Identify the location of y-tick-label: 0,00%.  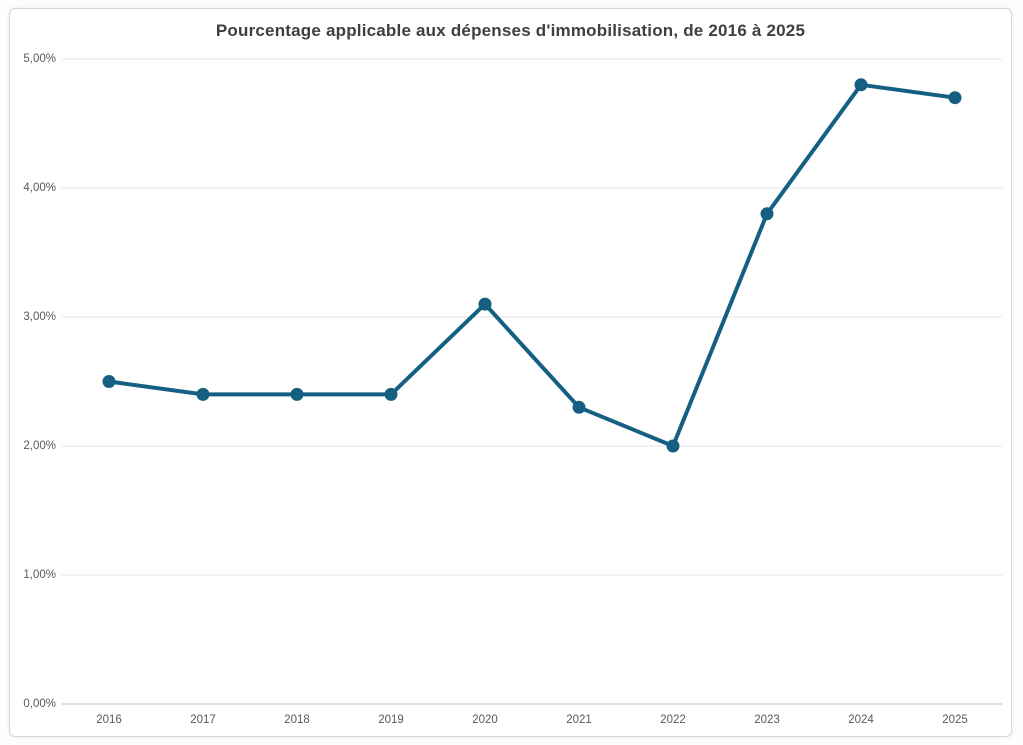
(39, 704).